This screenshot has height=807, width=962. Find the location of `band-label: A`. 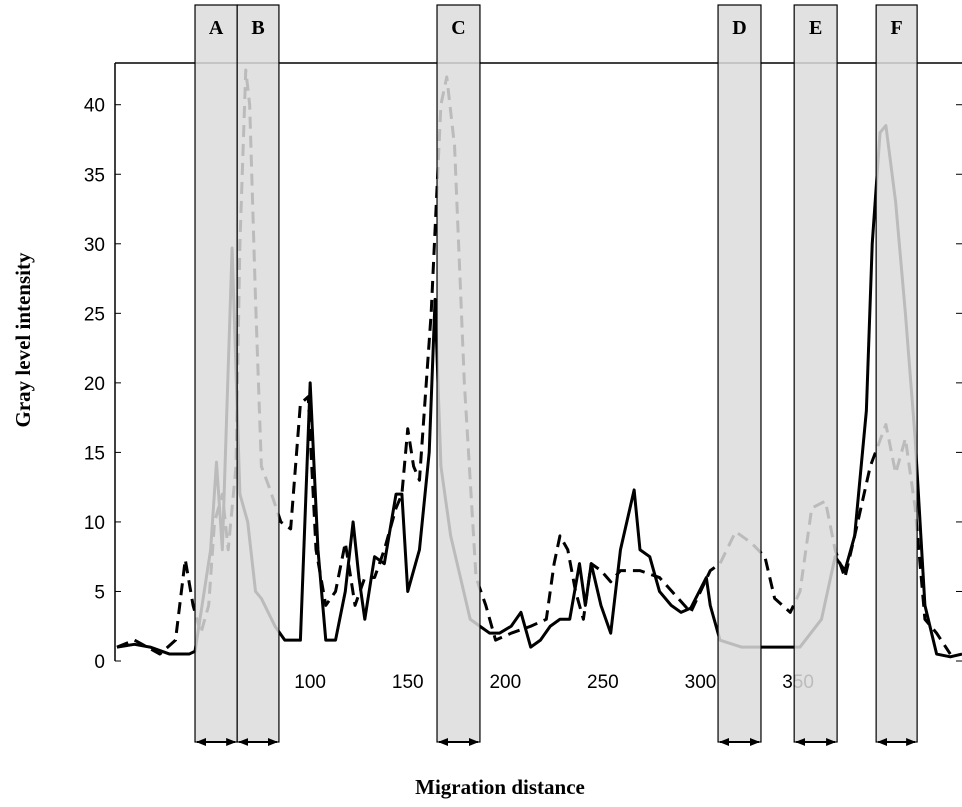

band-label: A is located at coordinates (216, 28).